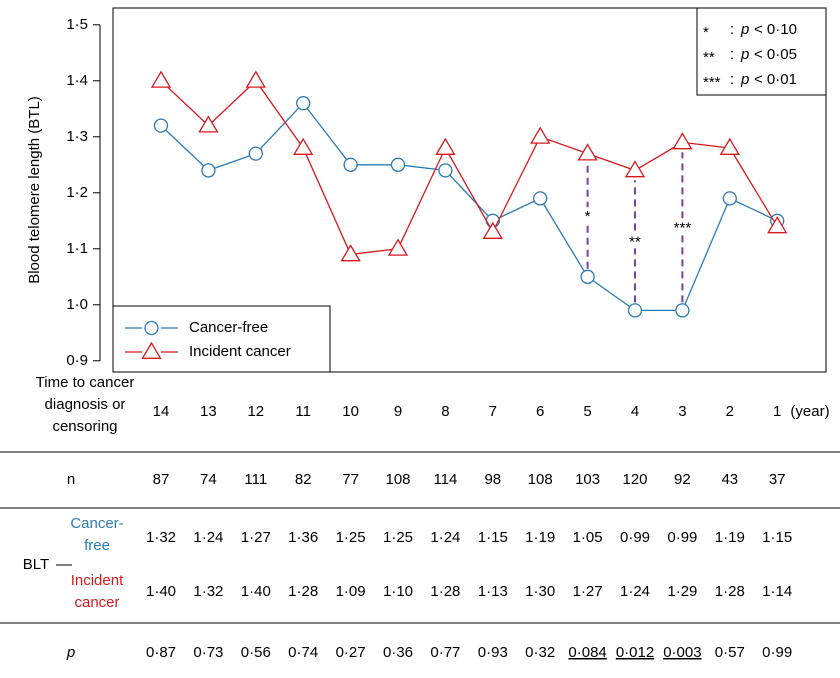 This screenshot has width=840, height=678. What do you see at coordinates (587, 652) in the screenshot?
I see `p-value: 0·084` at bounding box center [587, 652].